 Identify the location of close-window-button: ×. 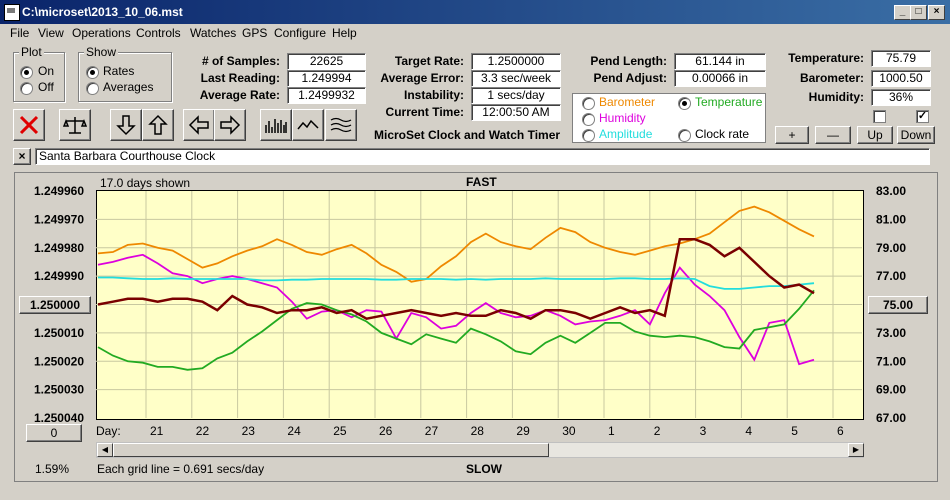
(936, 12).